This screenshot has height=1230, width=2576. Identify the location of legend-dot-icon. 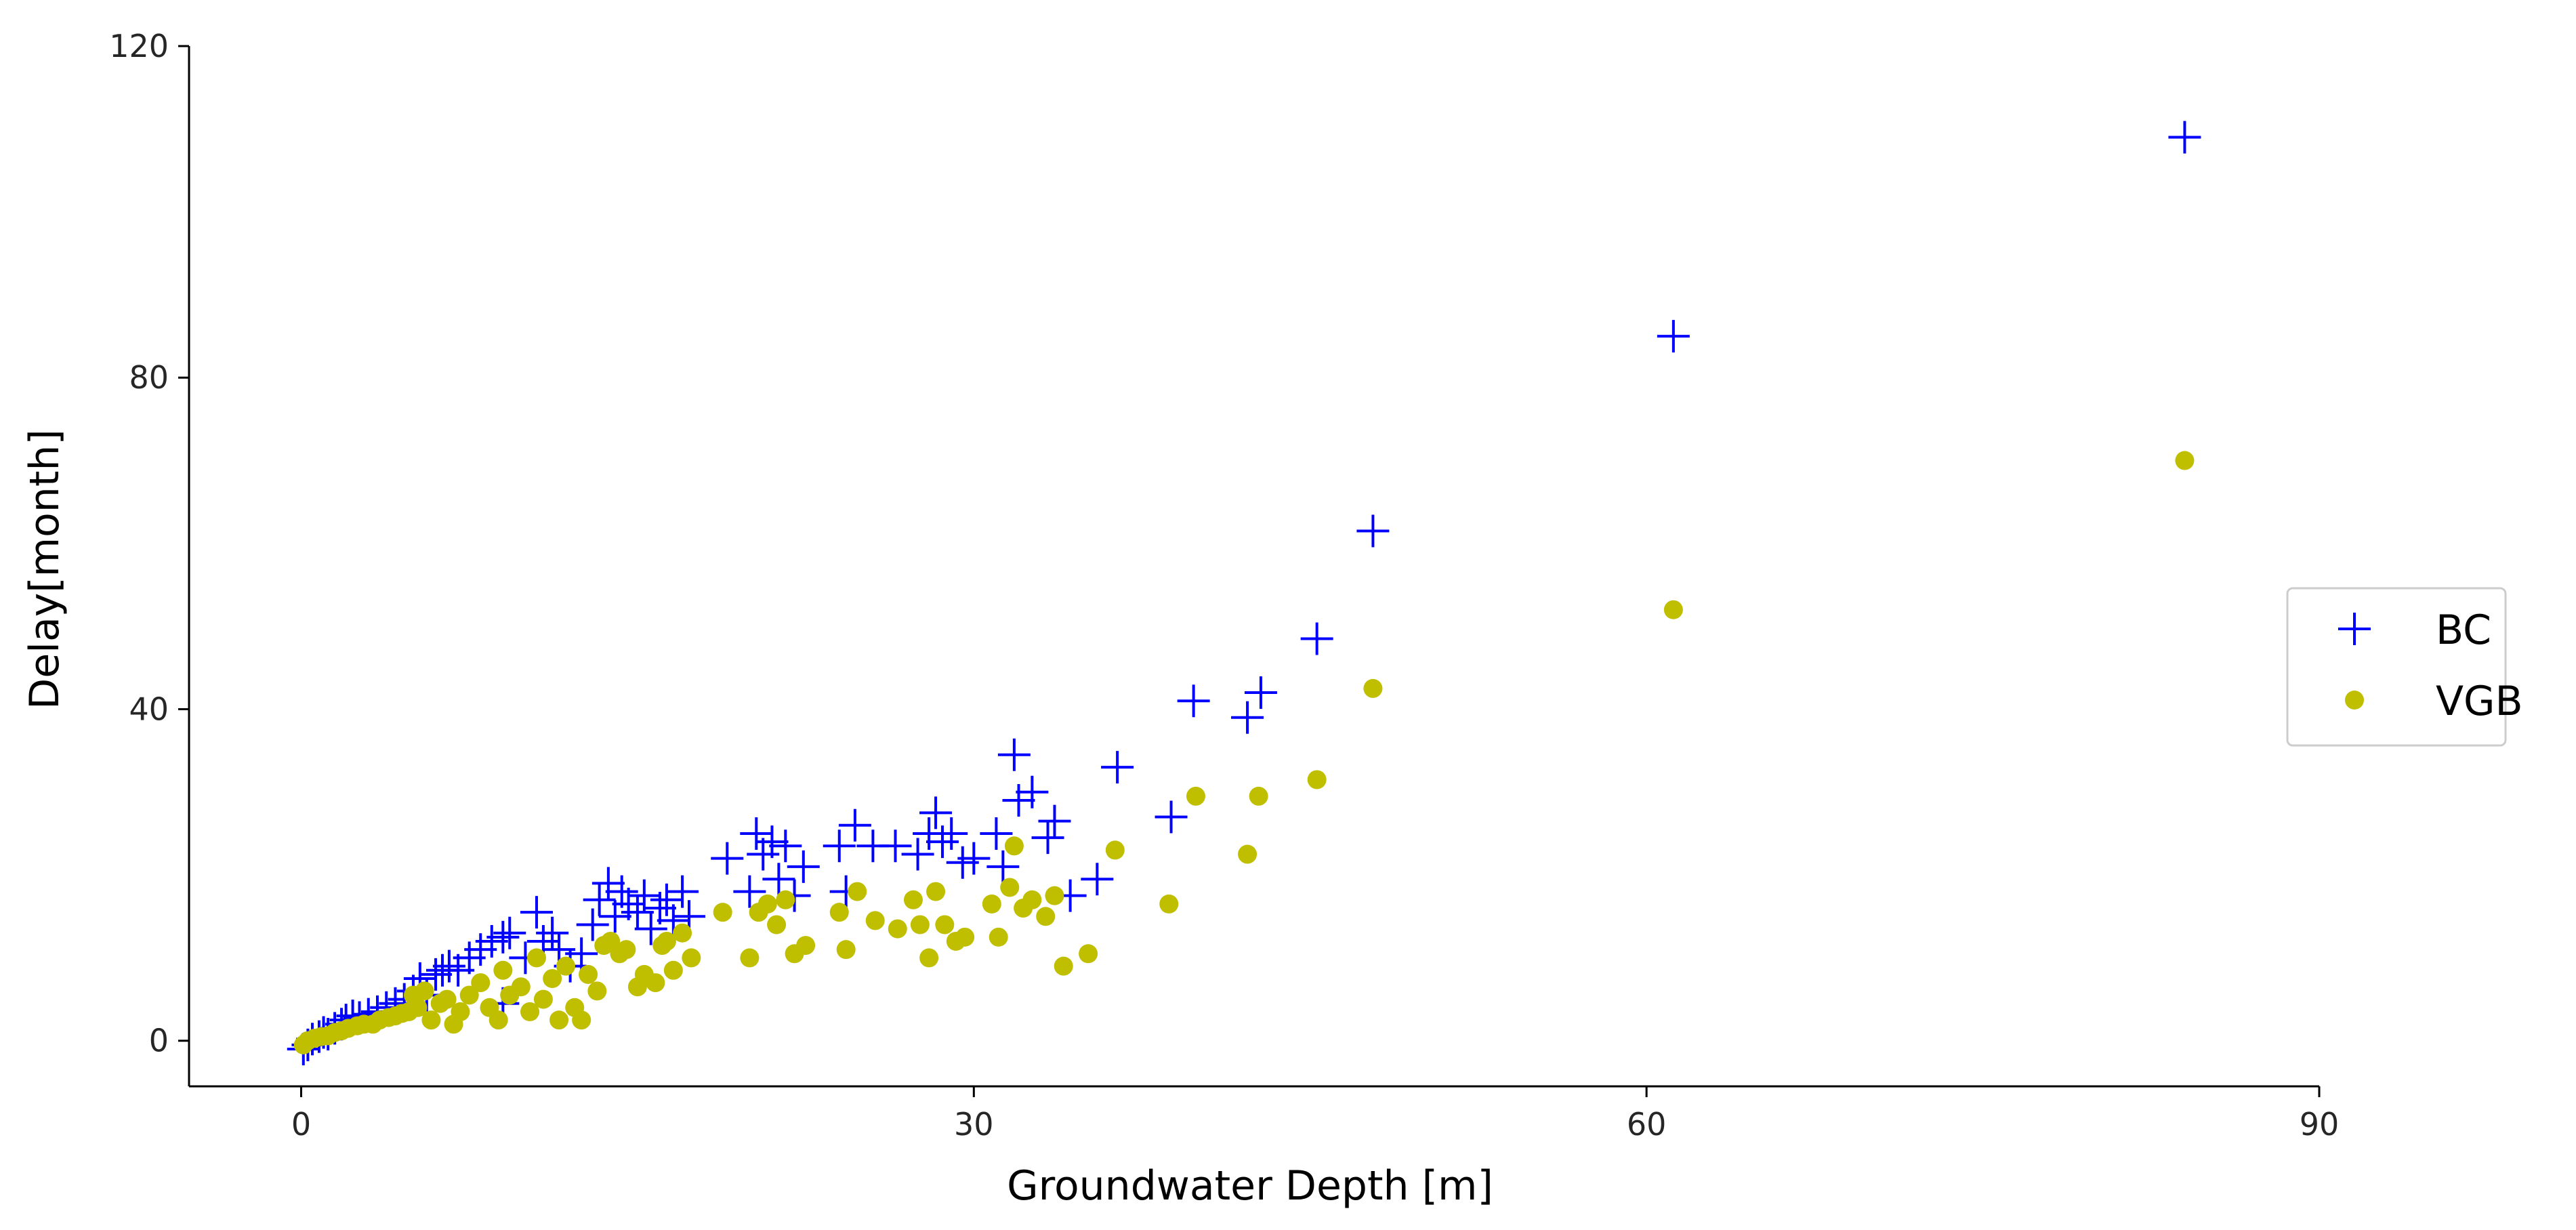
(2354, 700).